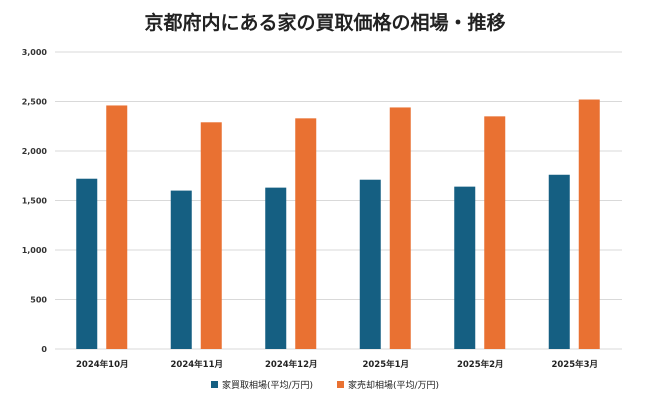  What do you see at coordinates (44, 349) in the screenshot?
I see `y-tick-label: 0` at bounding box center [44, 349].